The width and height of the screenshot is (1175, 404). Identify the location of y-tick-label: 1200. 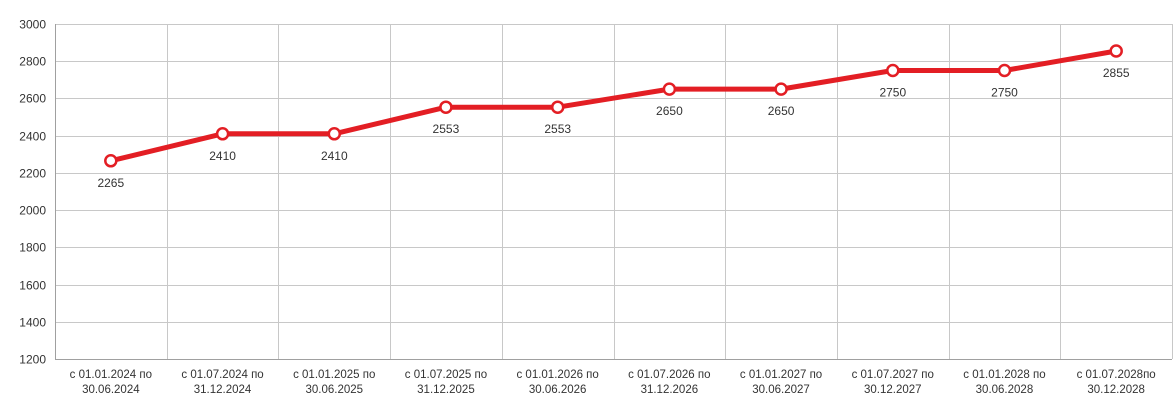
(32, 360).